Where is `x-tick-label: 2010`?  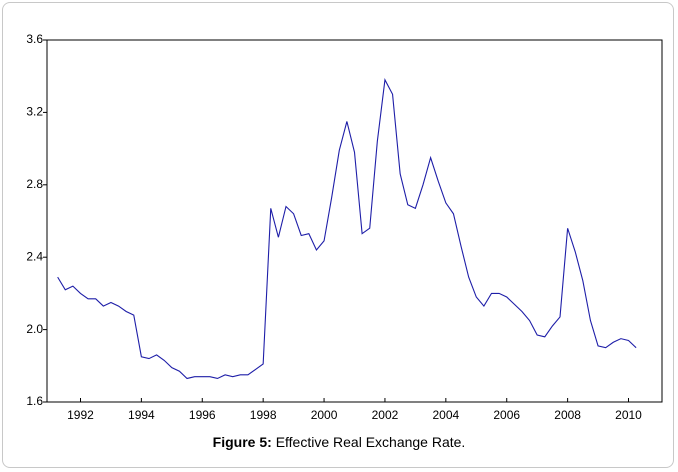 x-tick-label: 2010 is located at coordinates (628, 415).